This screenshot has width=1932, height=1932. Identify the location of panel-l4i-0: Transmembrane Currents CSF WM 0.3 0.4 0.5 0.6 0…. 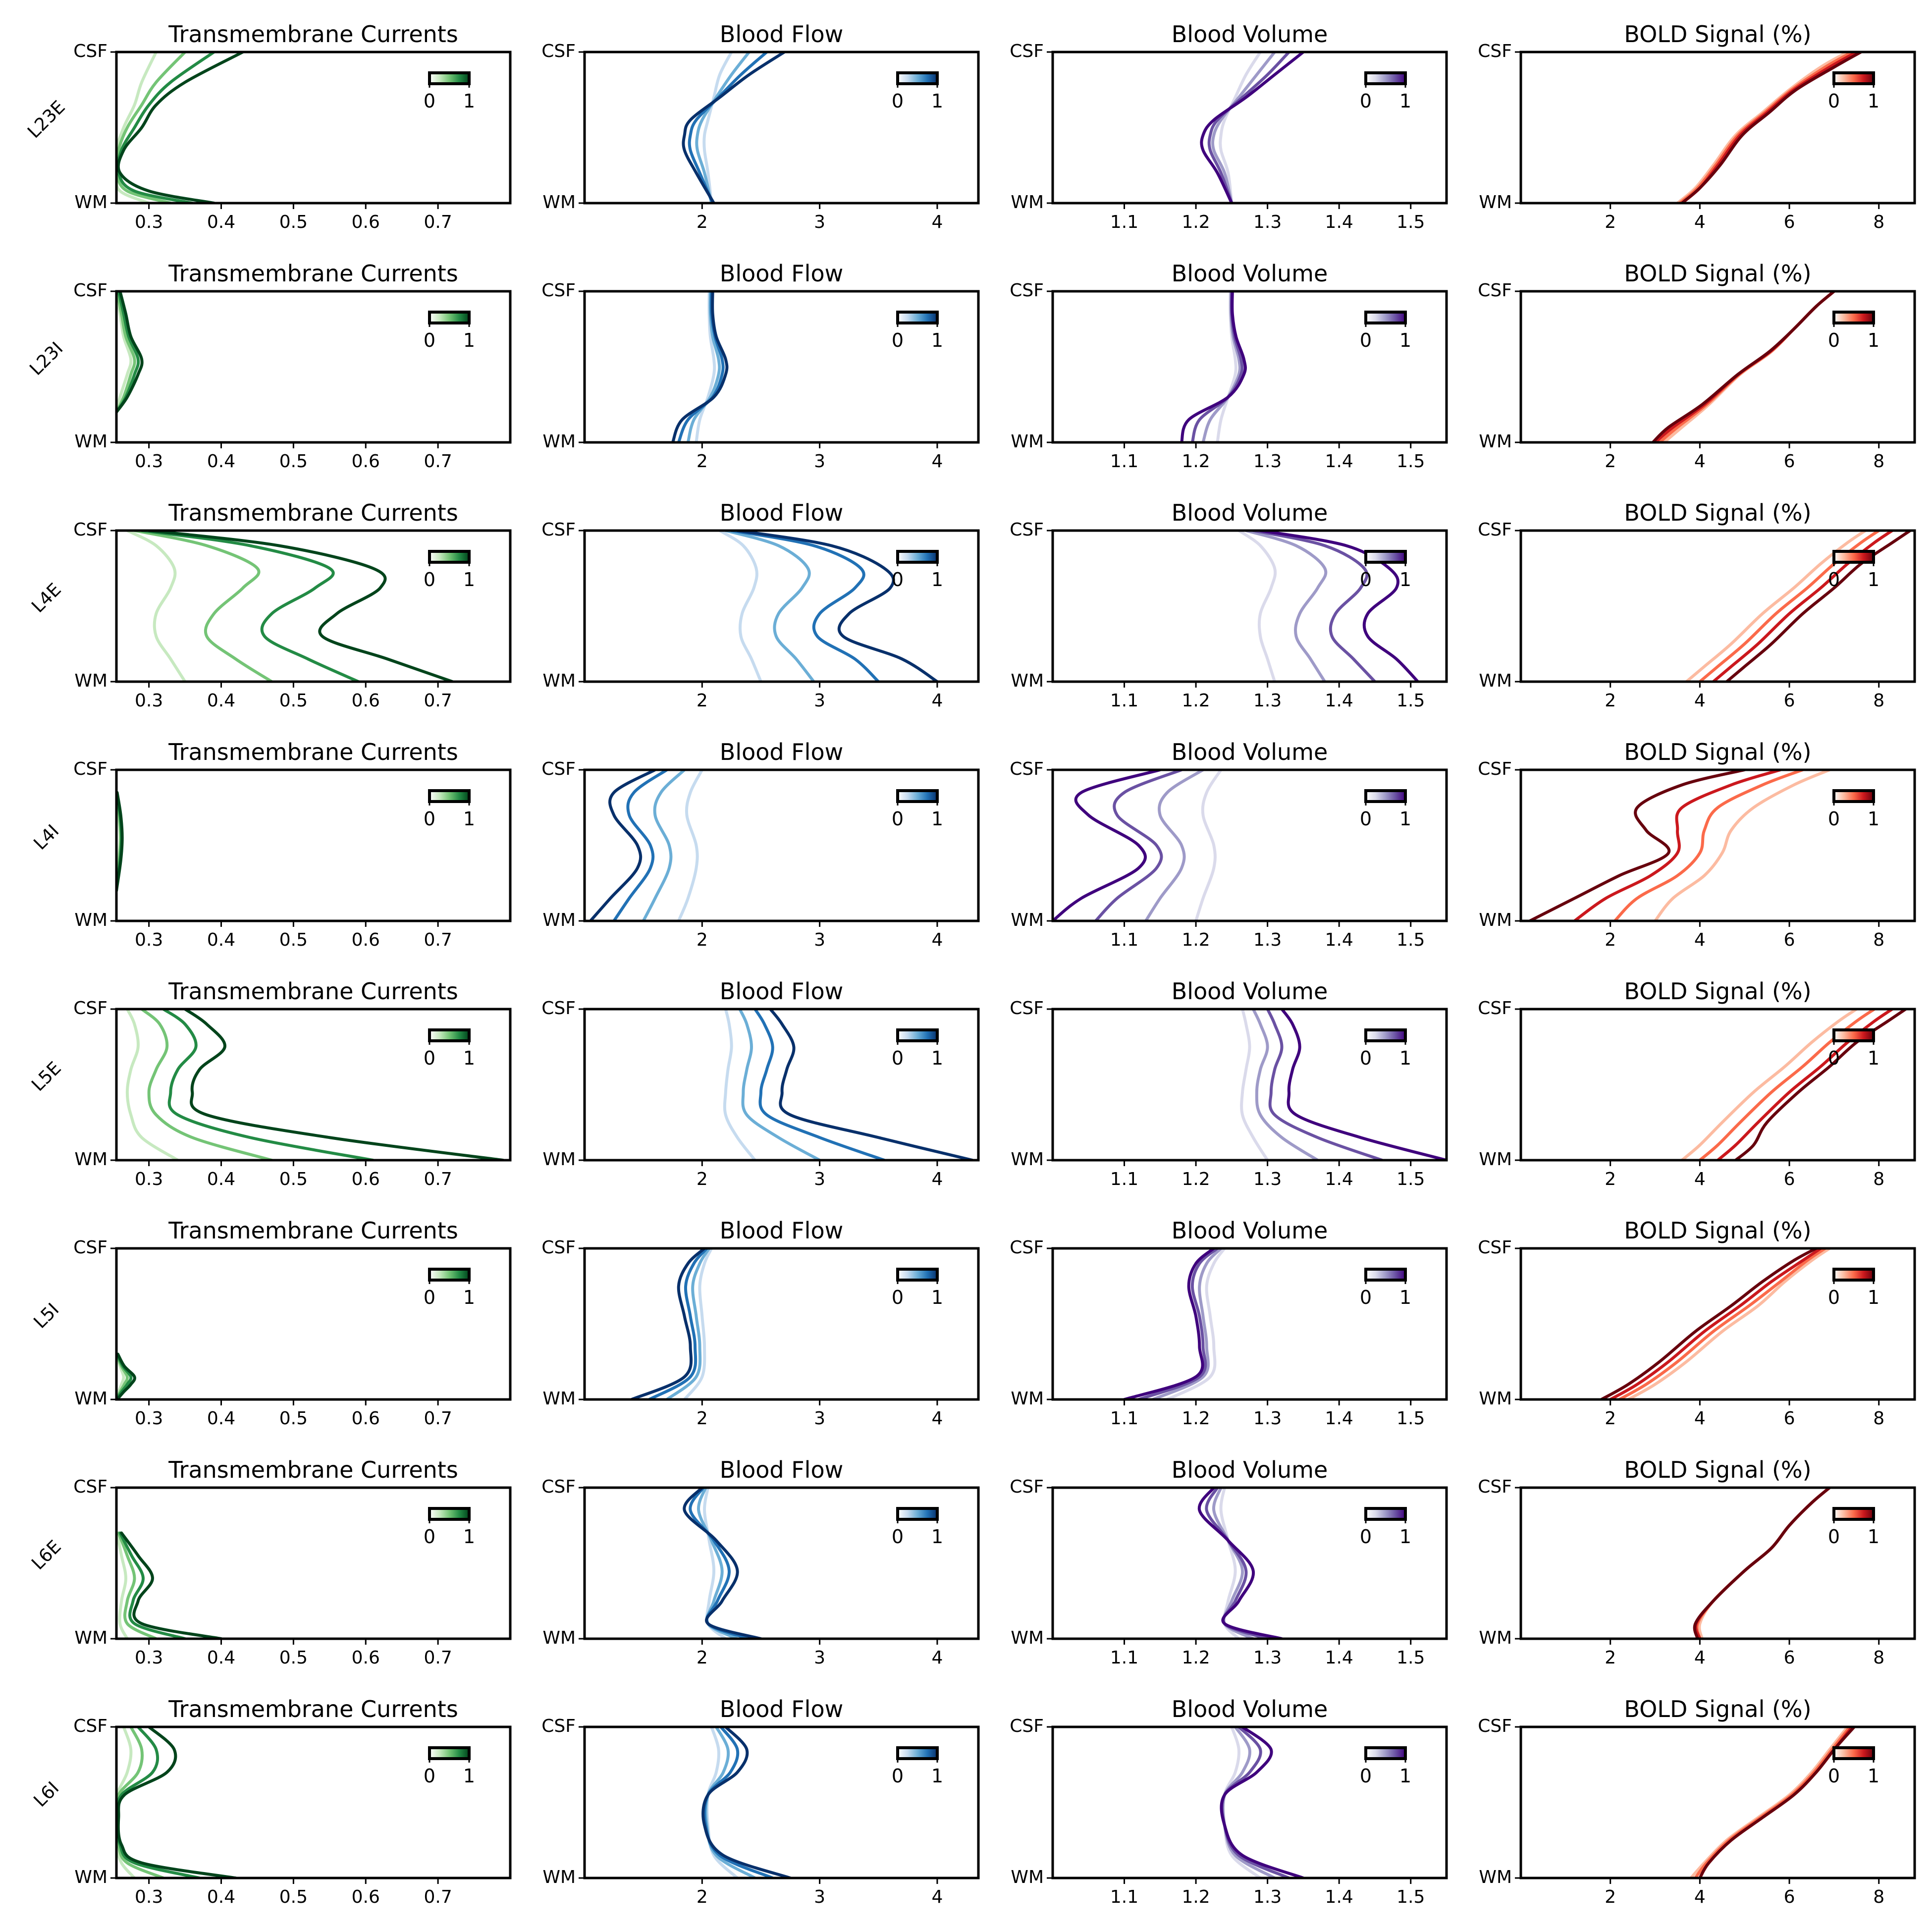
(292, 844).